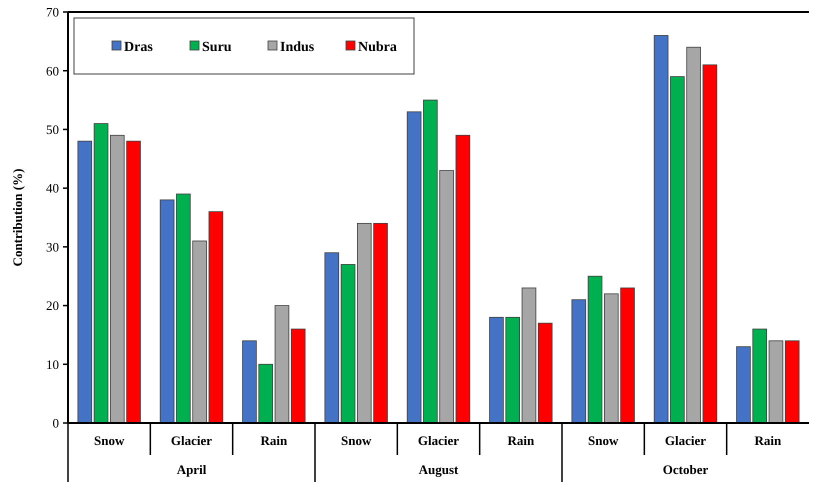 The width and height of the screenshot is (817, 482). Describe the element at coordinates (139, 47) in the screenshot. I see `legend-label: Dras` at that location.